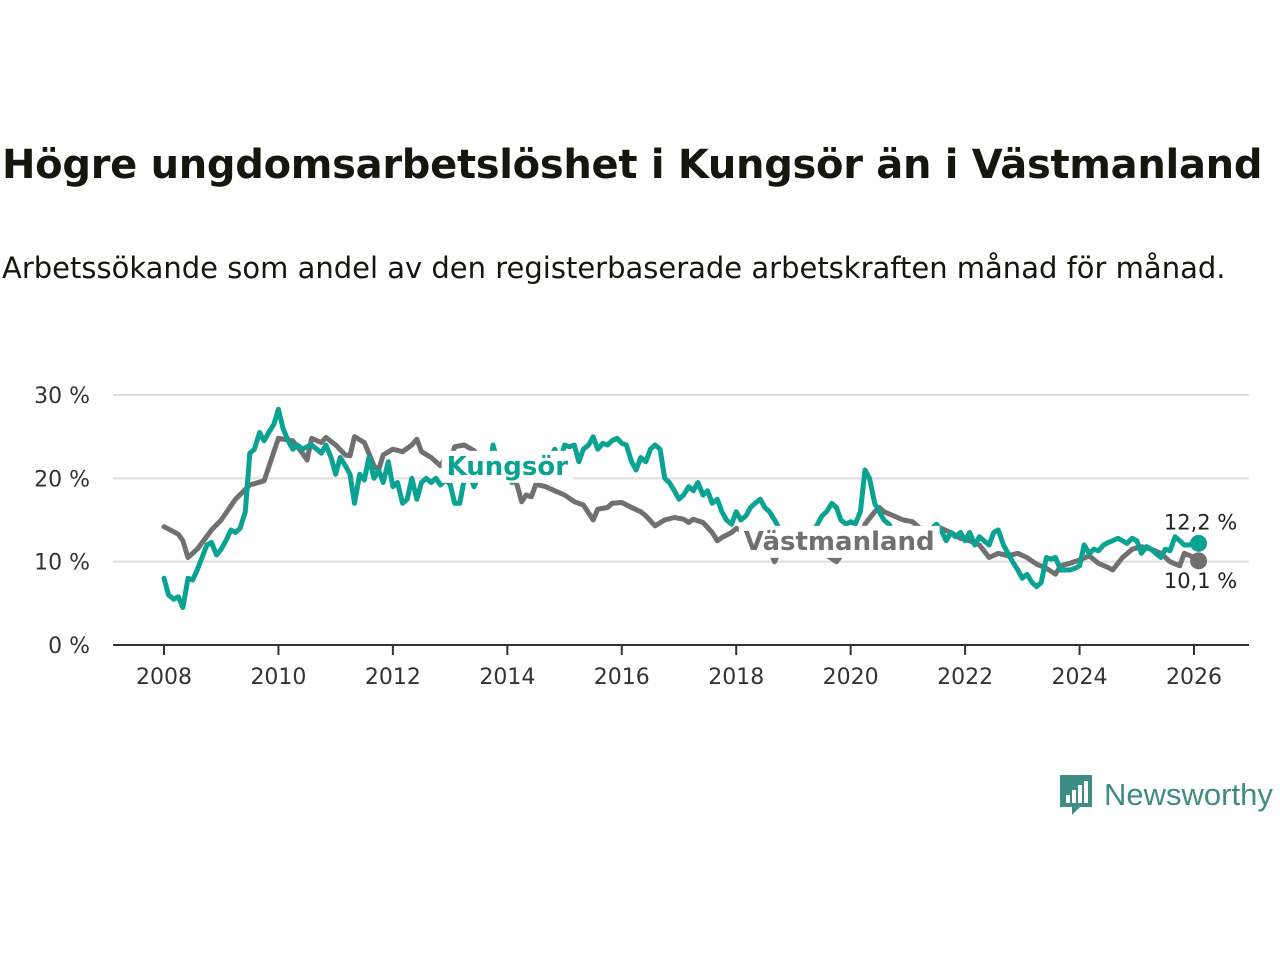 The image size is (1280, 960). What do you see at coordinates (62, 396) in the screenshot?
I see `y-tick-label: 30 %` at bounding box center [62, 396].